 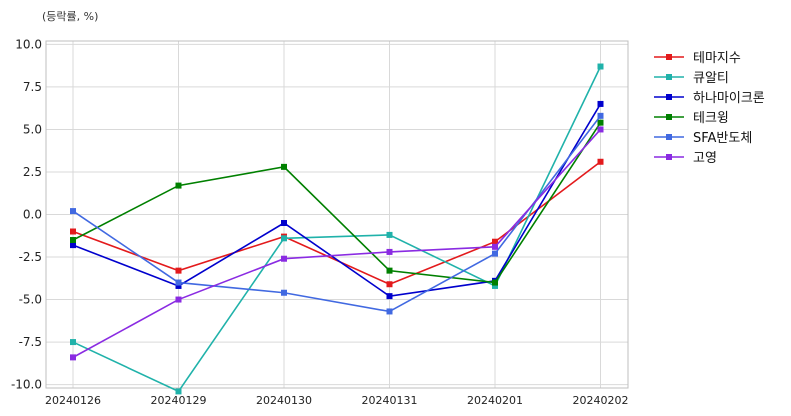 I want to click on legend-label: 테크윙, so click(x=711, y=118).